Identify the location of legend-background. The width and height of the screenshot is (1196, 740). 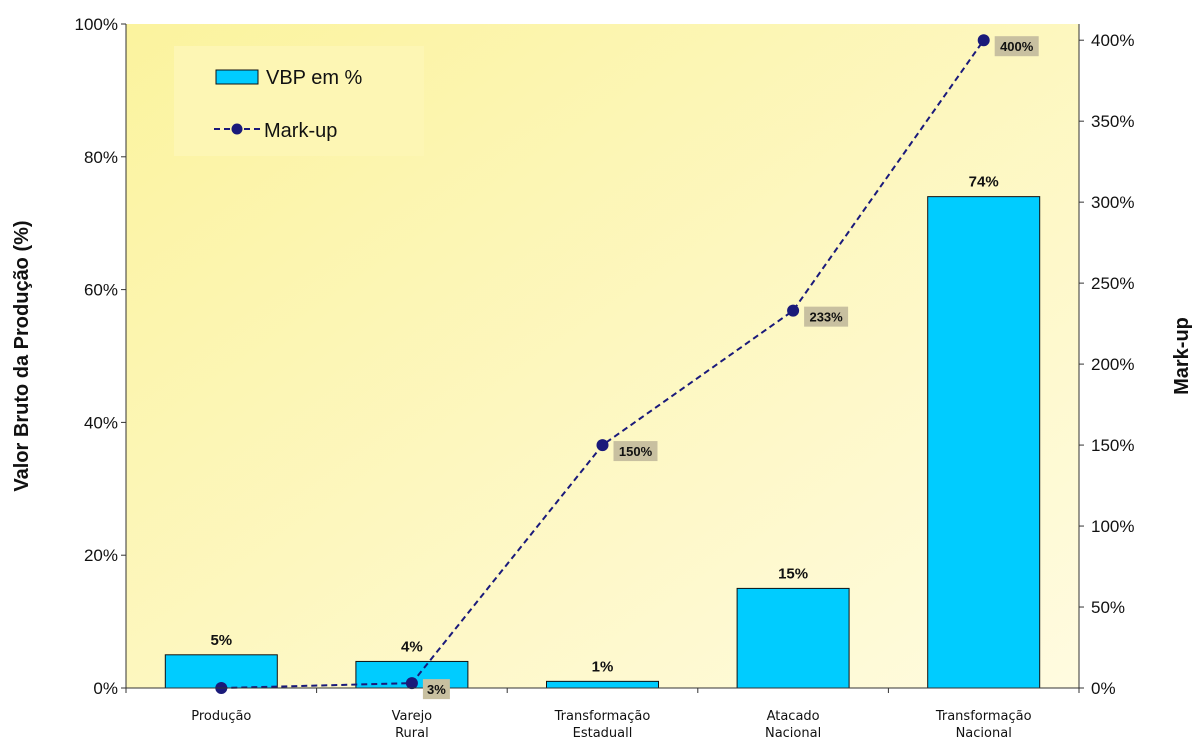
(299, 101).